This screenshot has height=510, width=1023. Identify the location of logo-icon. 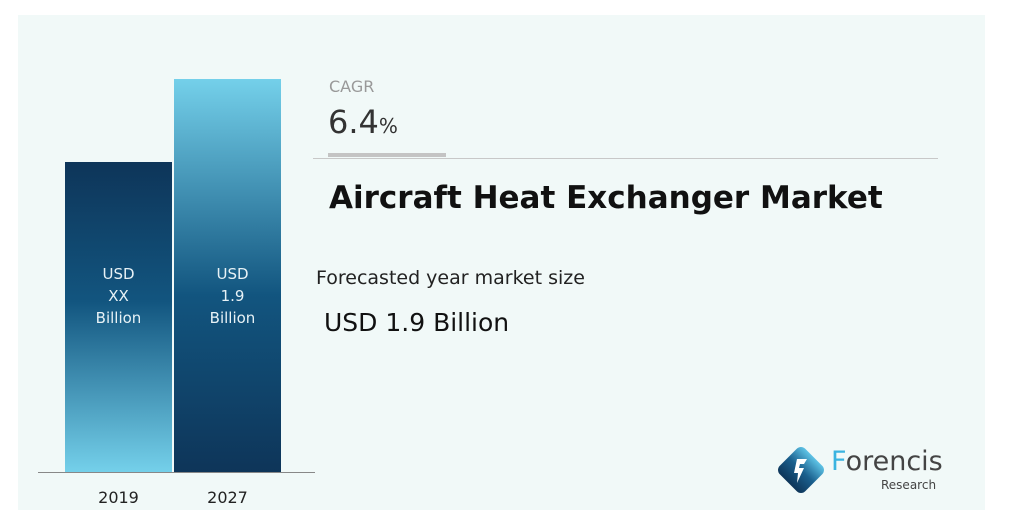
(801, 470).